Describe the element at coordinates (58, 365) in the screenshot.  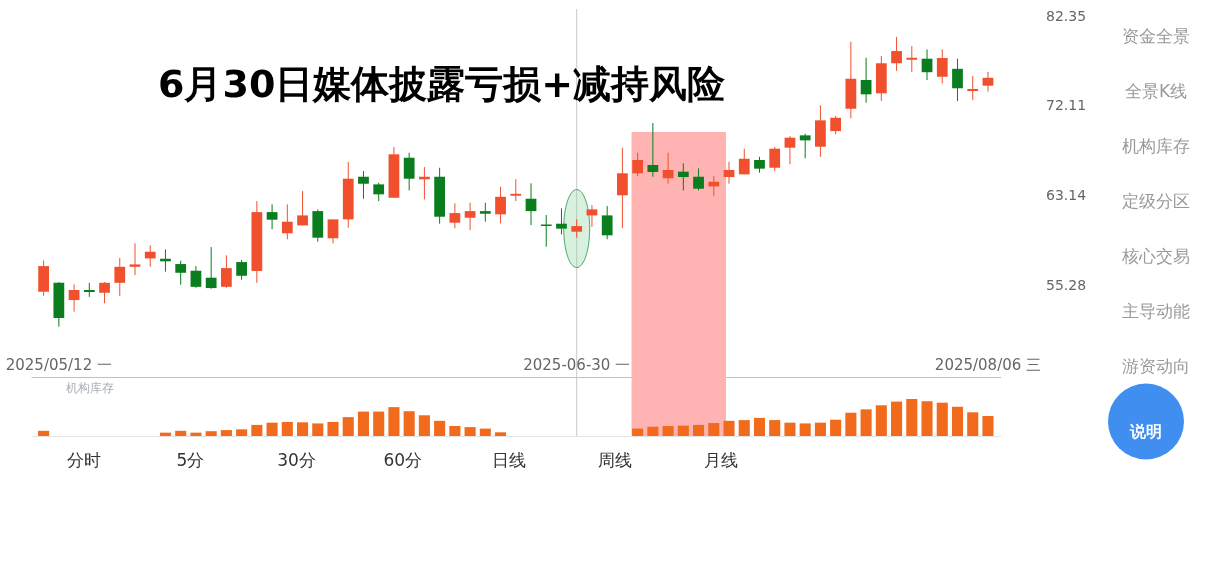
I see `x-tick-label: 2025/05/12 一` at that location.